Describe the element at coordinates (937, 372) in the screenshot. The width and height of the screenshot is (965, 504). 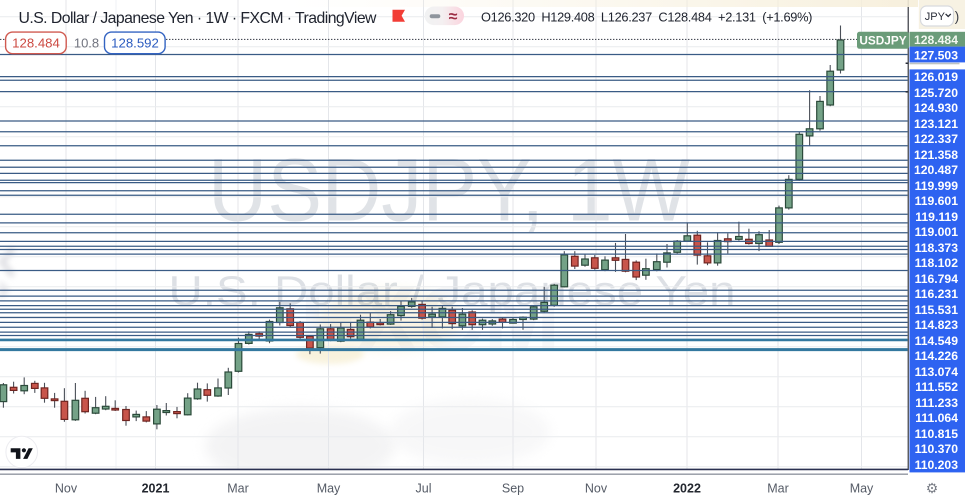
I see `svg-text: 113.074` at that location.